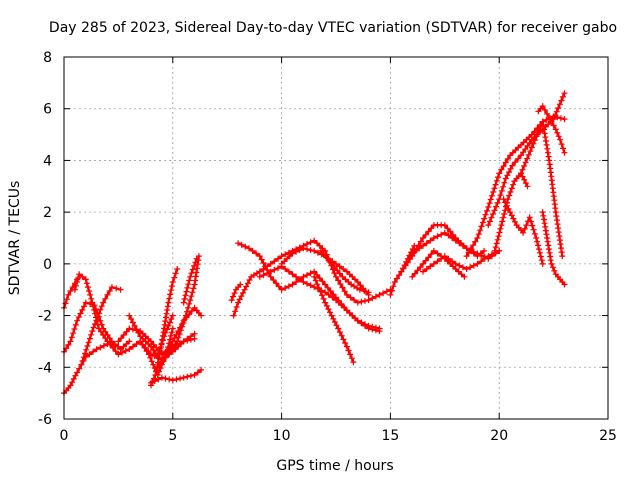 The height and width of the screenshot is (480, 640). What do you see at coordinates (47, 58) in the screenshot?
I see `y-tick-label: 8` at bounding box center [47, 58].